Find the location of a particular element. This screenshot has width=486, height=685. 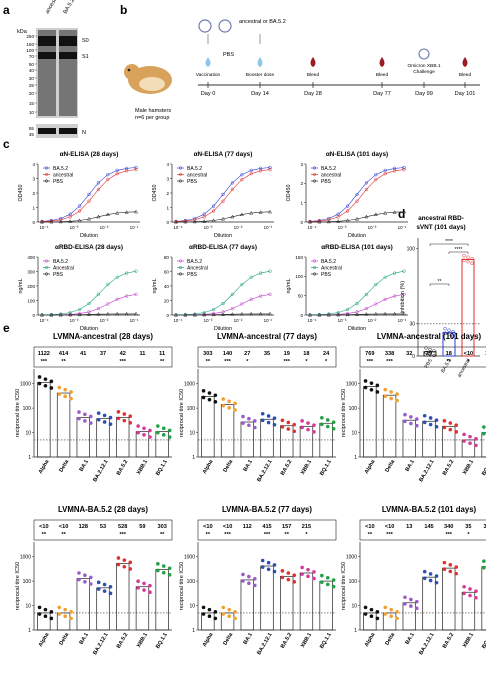

kda-marker: 55 is located at coordinates (32, 128).